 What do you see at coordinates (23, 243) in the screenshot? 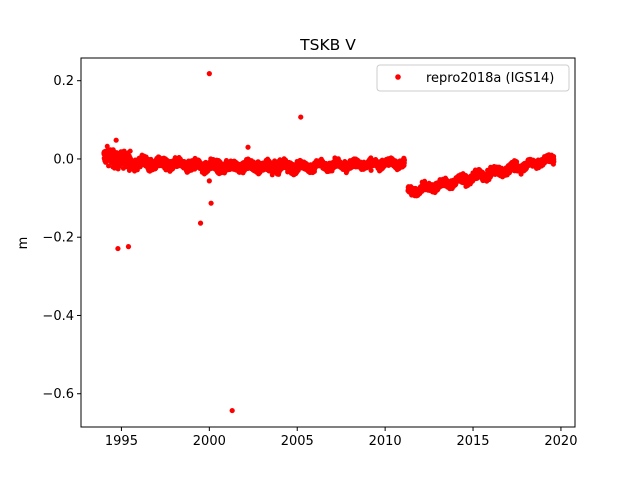
I see `y-axis-label: m` at bounding box center [23, 243].